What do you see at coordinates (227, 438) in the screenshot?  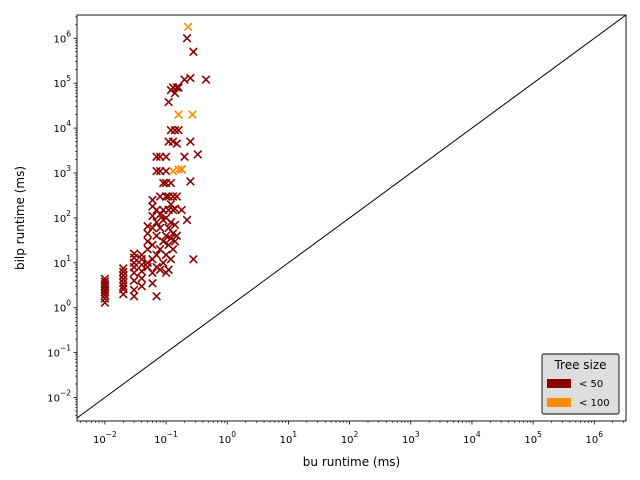 I see `x-tick-label: 10⁰` at bounding box center [227, 438].